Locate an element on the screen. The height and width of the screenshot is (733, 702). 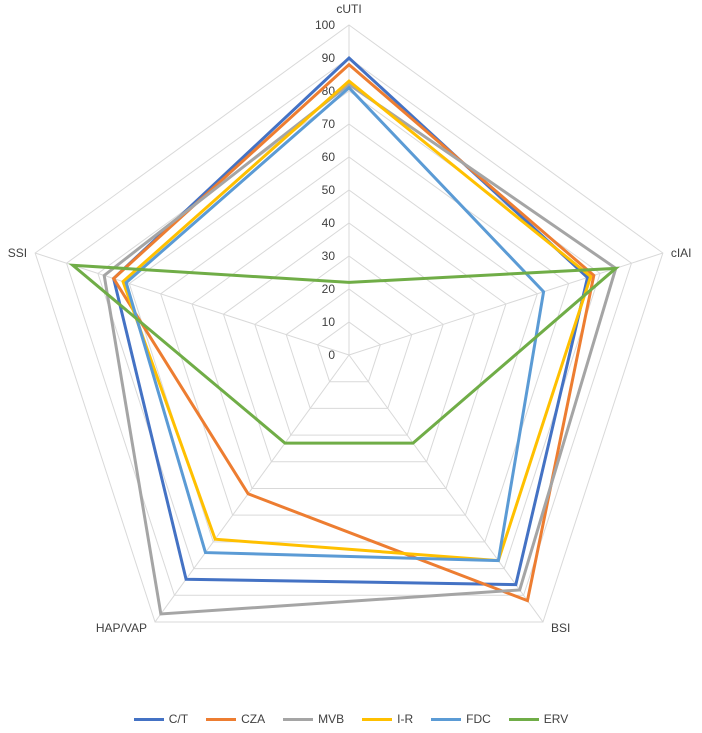
r-tick-label: 60 is located at coordinates (329, 157).